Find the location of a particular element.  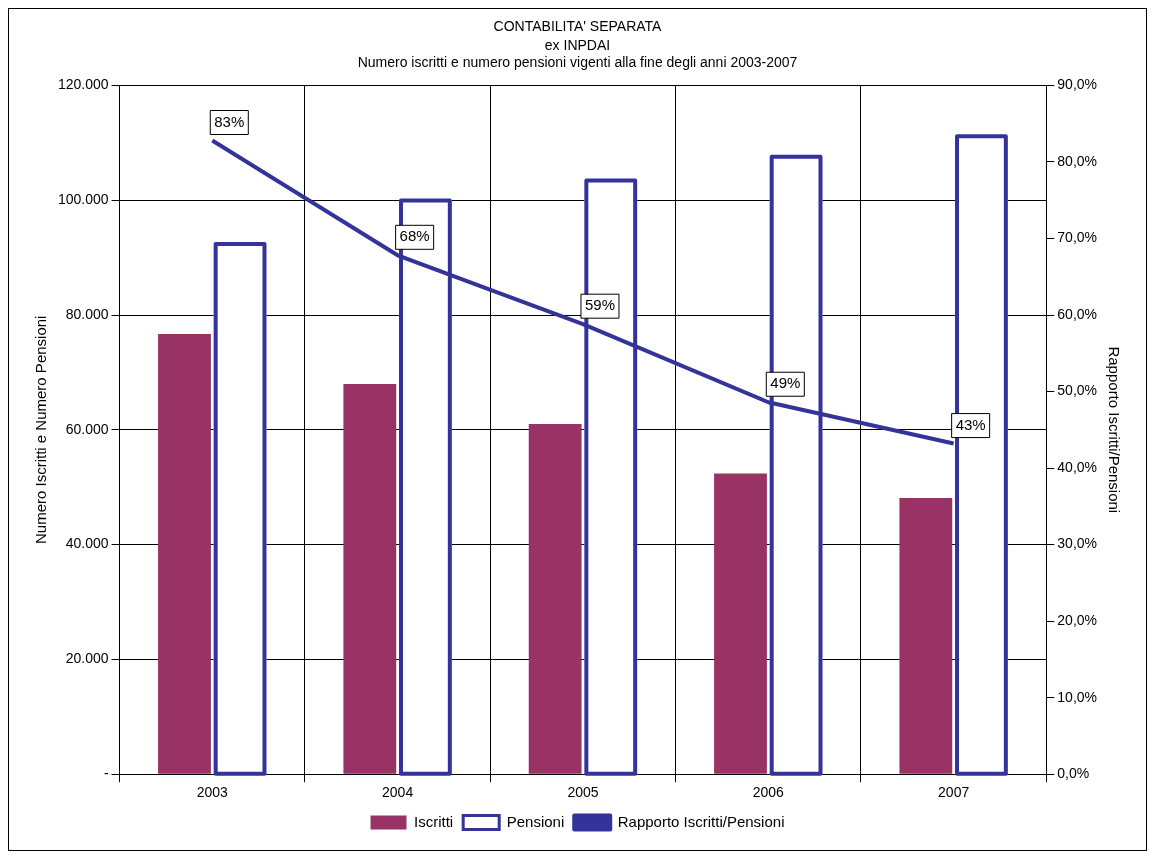

x-tick-label: 2006 is located at coordinates (768, 792).